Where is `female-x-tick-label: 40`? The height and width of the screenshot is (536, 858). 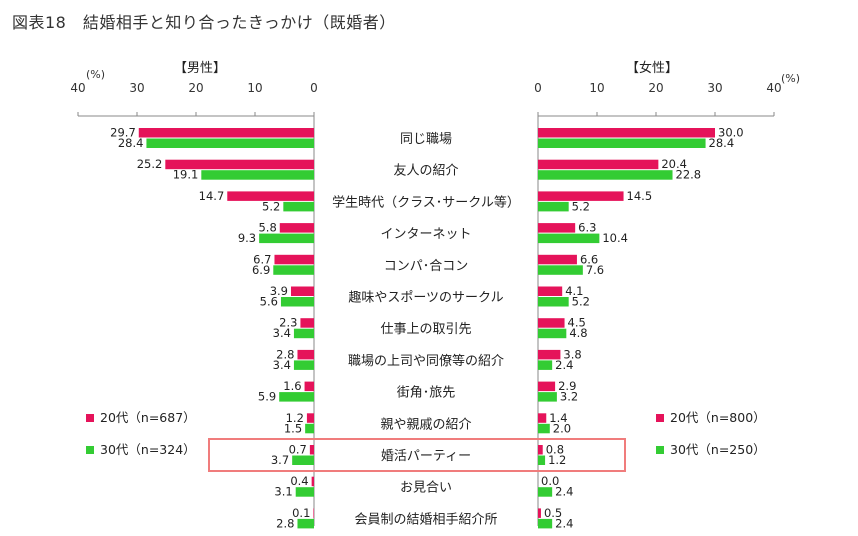 female-x-tick-label: 40 is located at coordinates (773, 88).